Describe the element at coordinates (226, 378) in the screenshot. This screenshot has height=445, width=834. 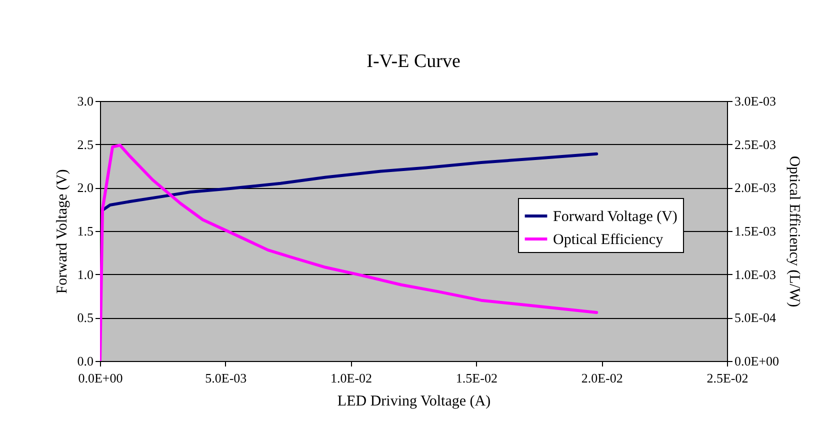
I see `x-tick-label: 5.0E-03` at that location.